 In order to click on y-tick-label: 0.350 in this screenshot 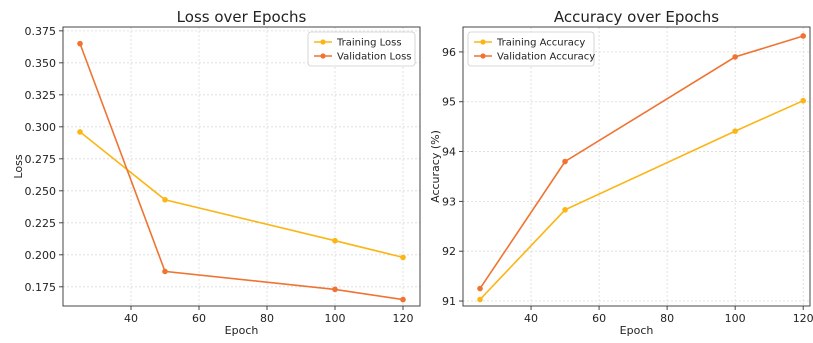, I will do `click(41, 63)`.